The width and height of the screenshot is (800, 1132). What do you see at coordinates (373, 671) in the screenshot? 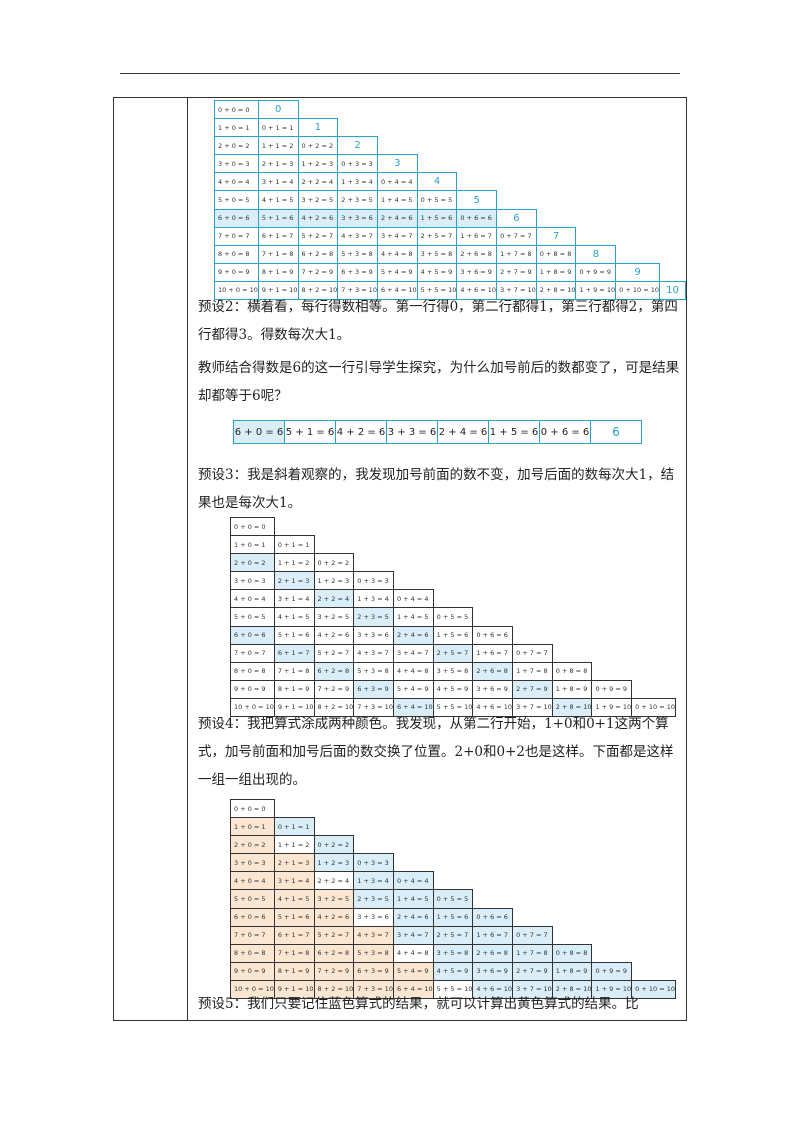
I see `equation-cell: 5 + 3 = 8` at bounding box center [373, 671].